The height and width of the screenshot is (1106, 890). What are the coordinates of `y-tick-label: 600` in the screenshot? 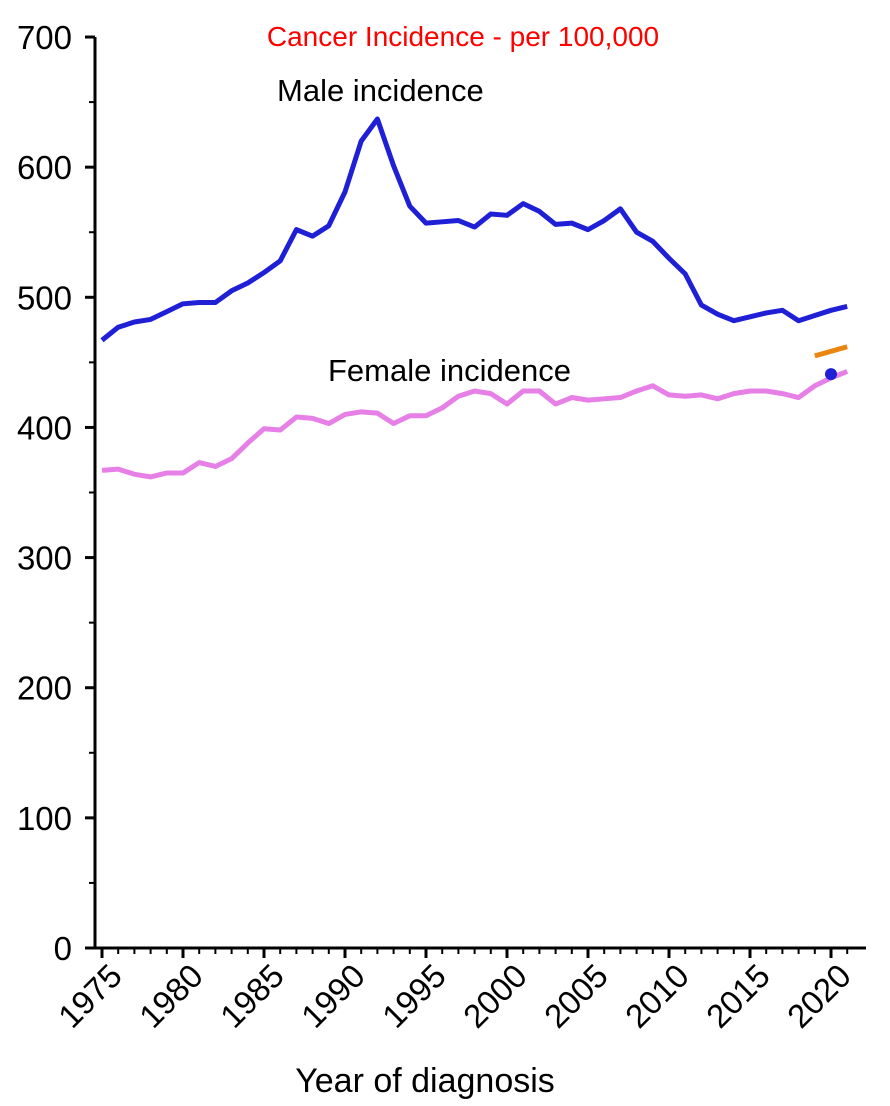 It's located at (44, 167).